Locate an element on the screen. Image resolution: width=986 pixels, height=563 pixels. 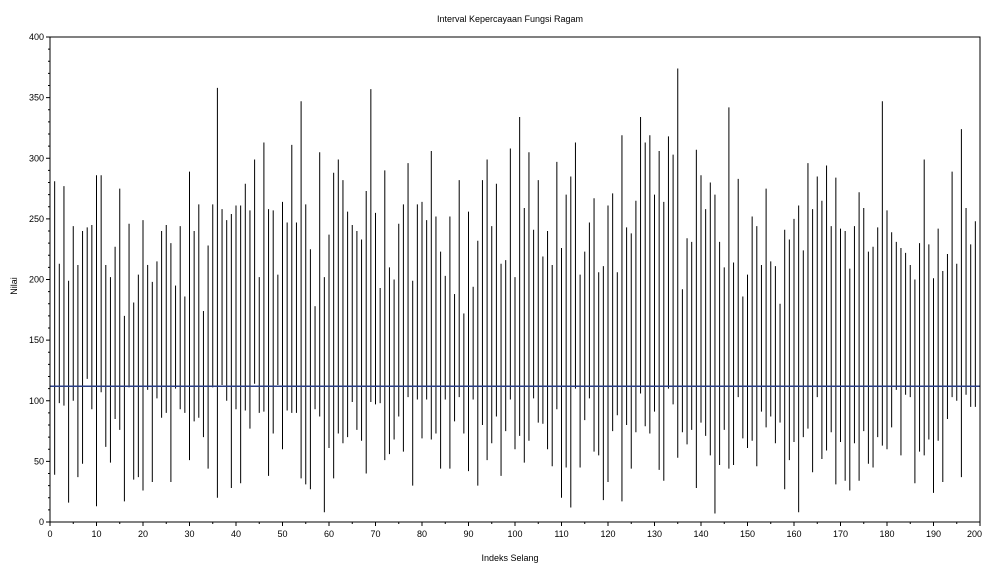
y-tick-label: 300 is located at coordinates (36, 158).